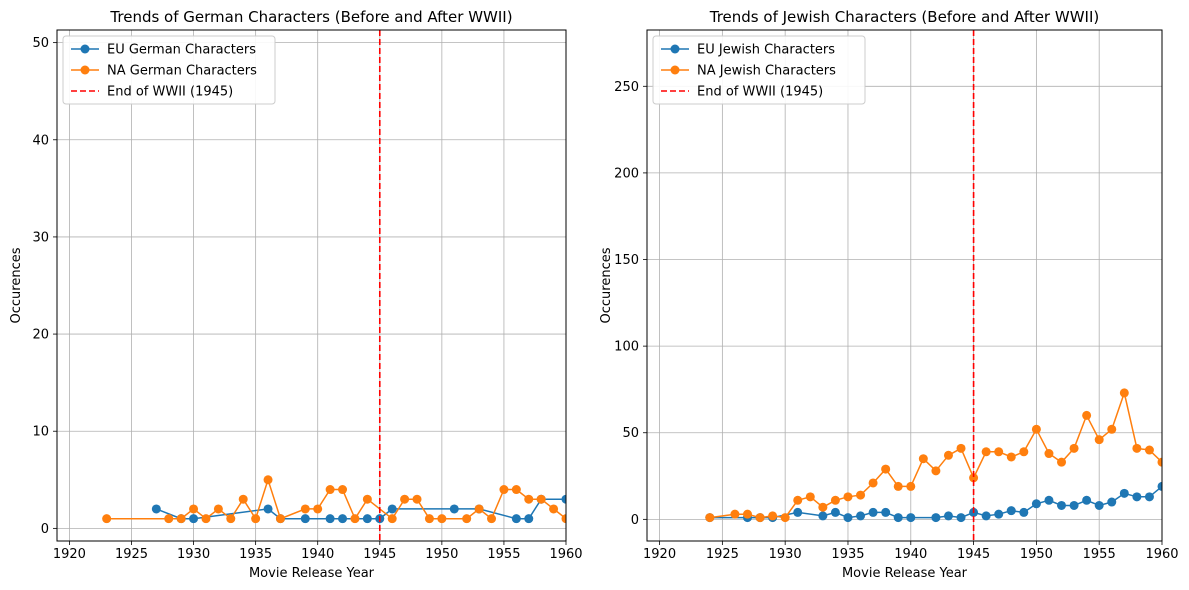  What do you see at coordinates (40, 237) in the screenshot?
I see `y-tick-label: 30` at bounding box center [40, 237].